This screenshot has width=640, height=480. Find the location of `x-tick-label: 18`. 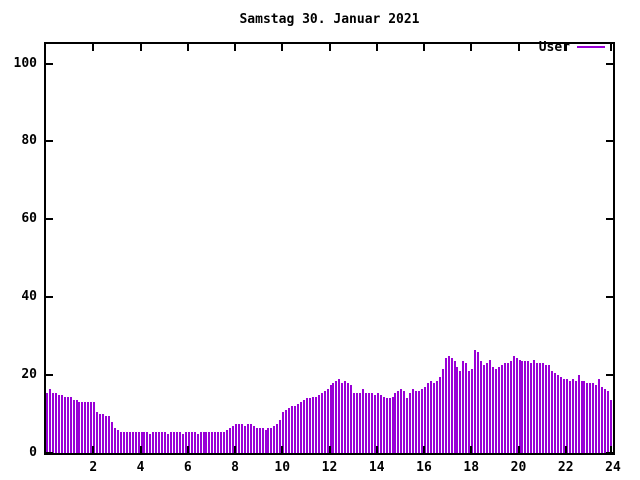

x-tick-label: 18 is located at coordinates (471, 467).